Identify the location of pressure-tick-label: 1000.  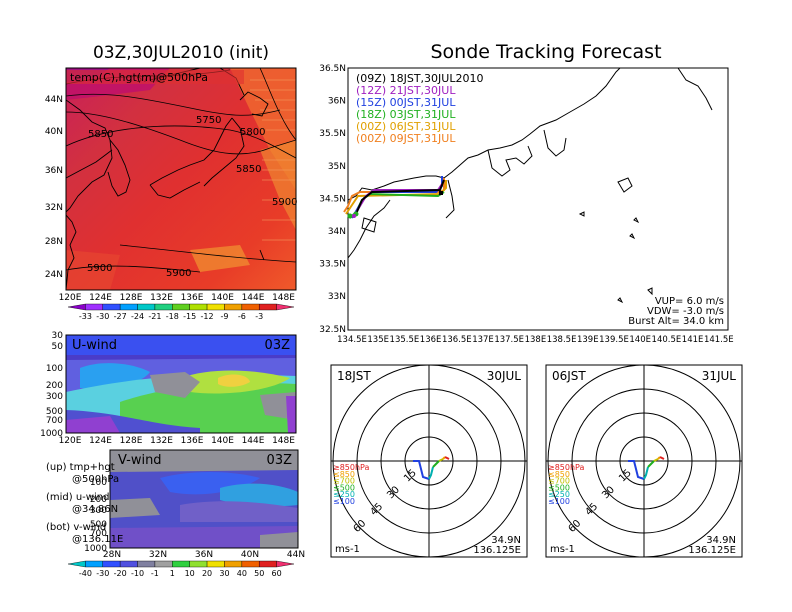
(51, 434).